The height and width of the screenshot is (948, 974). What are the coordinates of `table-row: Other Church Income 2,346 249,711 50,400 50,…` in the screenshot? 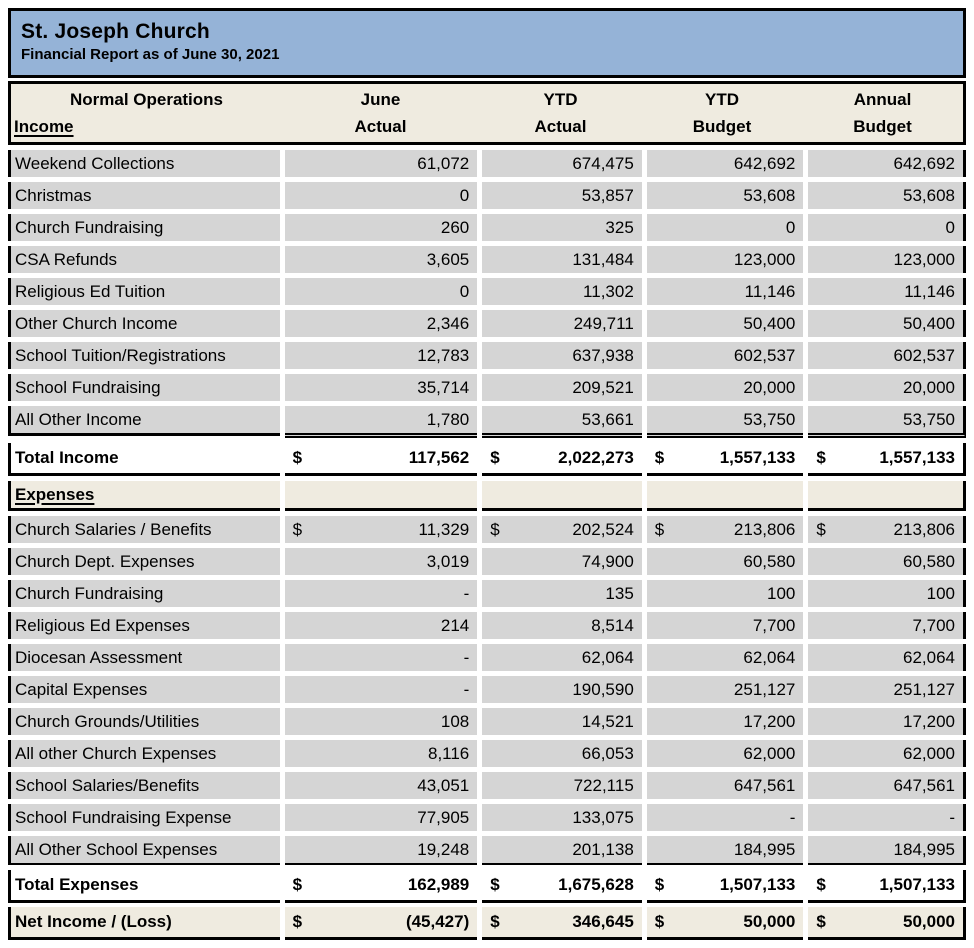 It's located at (487, 323).